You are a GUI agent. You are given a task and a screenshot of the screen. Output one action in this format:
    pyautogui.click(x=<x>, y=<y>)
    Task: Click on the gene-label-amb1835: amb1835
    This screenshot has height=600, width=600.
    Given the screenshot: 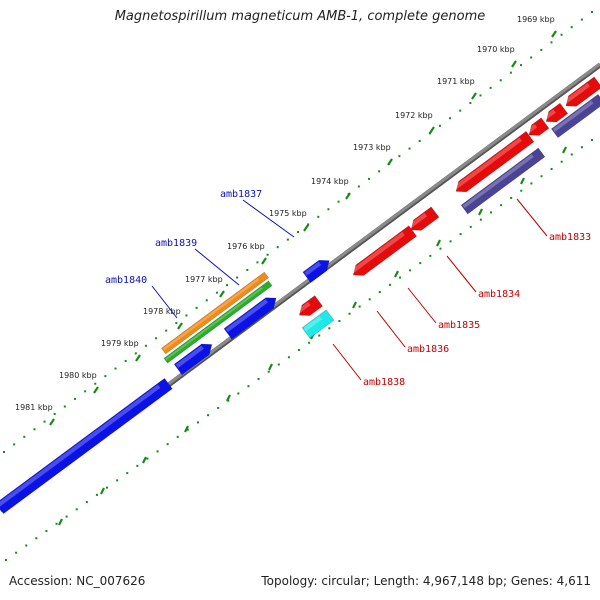 What is the action you would take?
    pyautogui.click(x=459, y=325)
    